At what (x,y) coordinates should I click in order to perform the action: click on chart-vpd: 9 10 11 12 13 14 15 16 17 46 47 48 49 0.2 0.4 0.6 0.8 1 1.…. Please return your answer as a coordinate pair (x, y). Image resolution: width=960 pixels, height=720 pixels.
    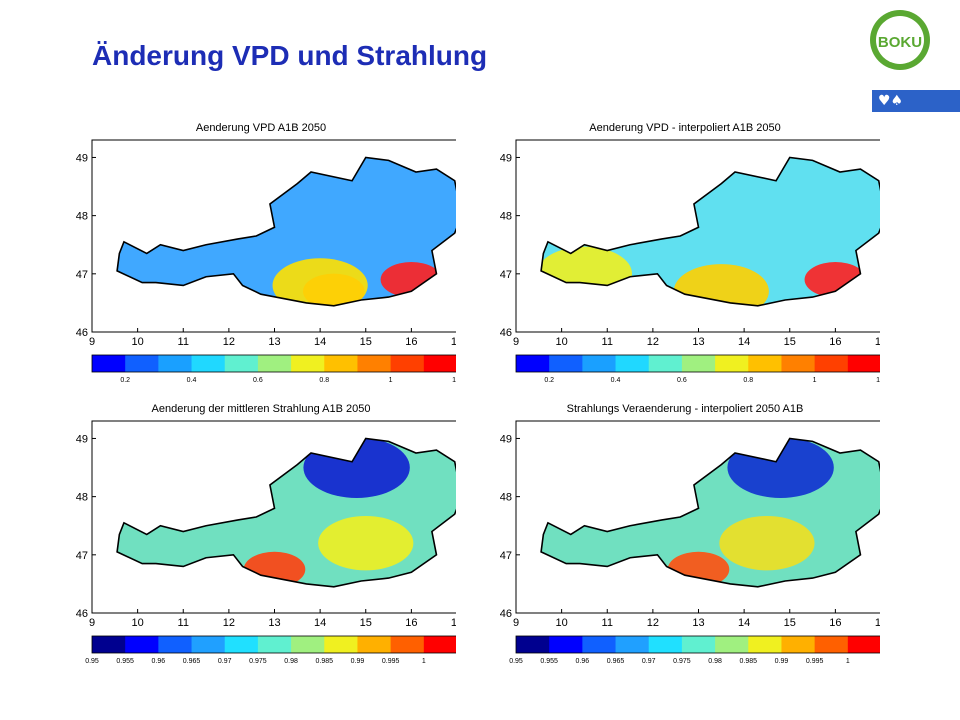
    Looking at the image, I should click on (266, 261).